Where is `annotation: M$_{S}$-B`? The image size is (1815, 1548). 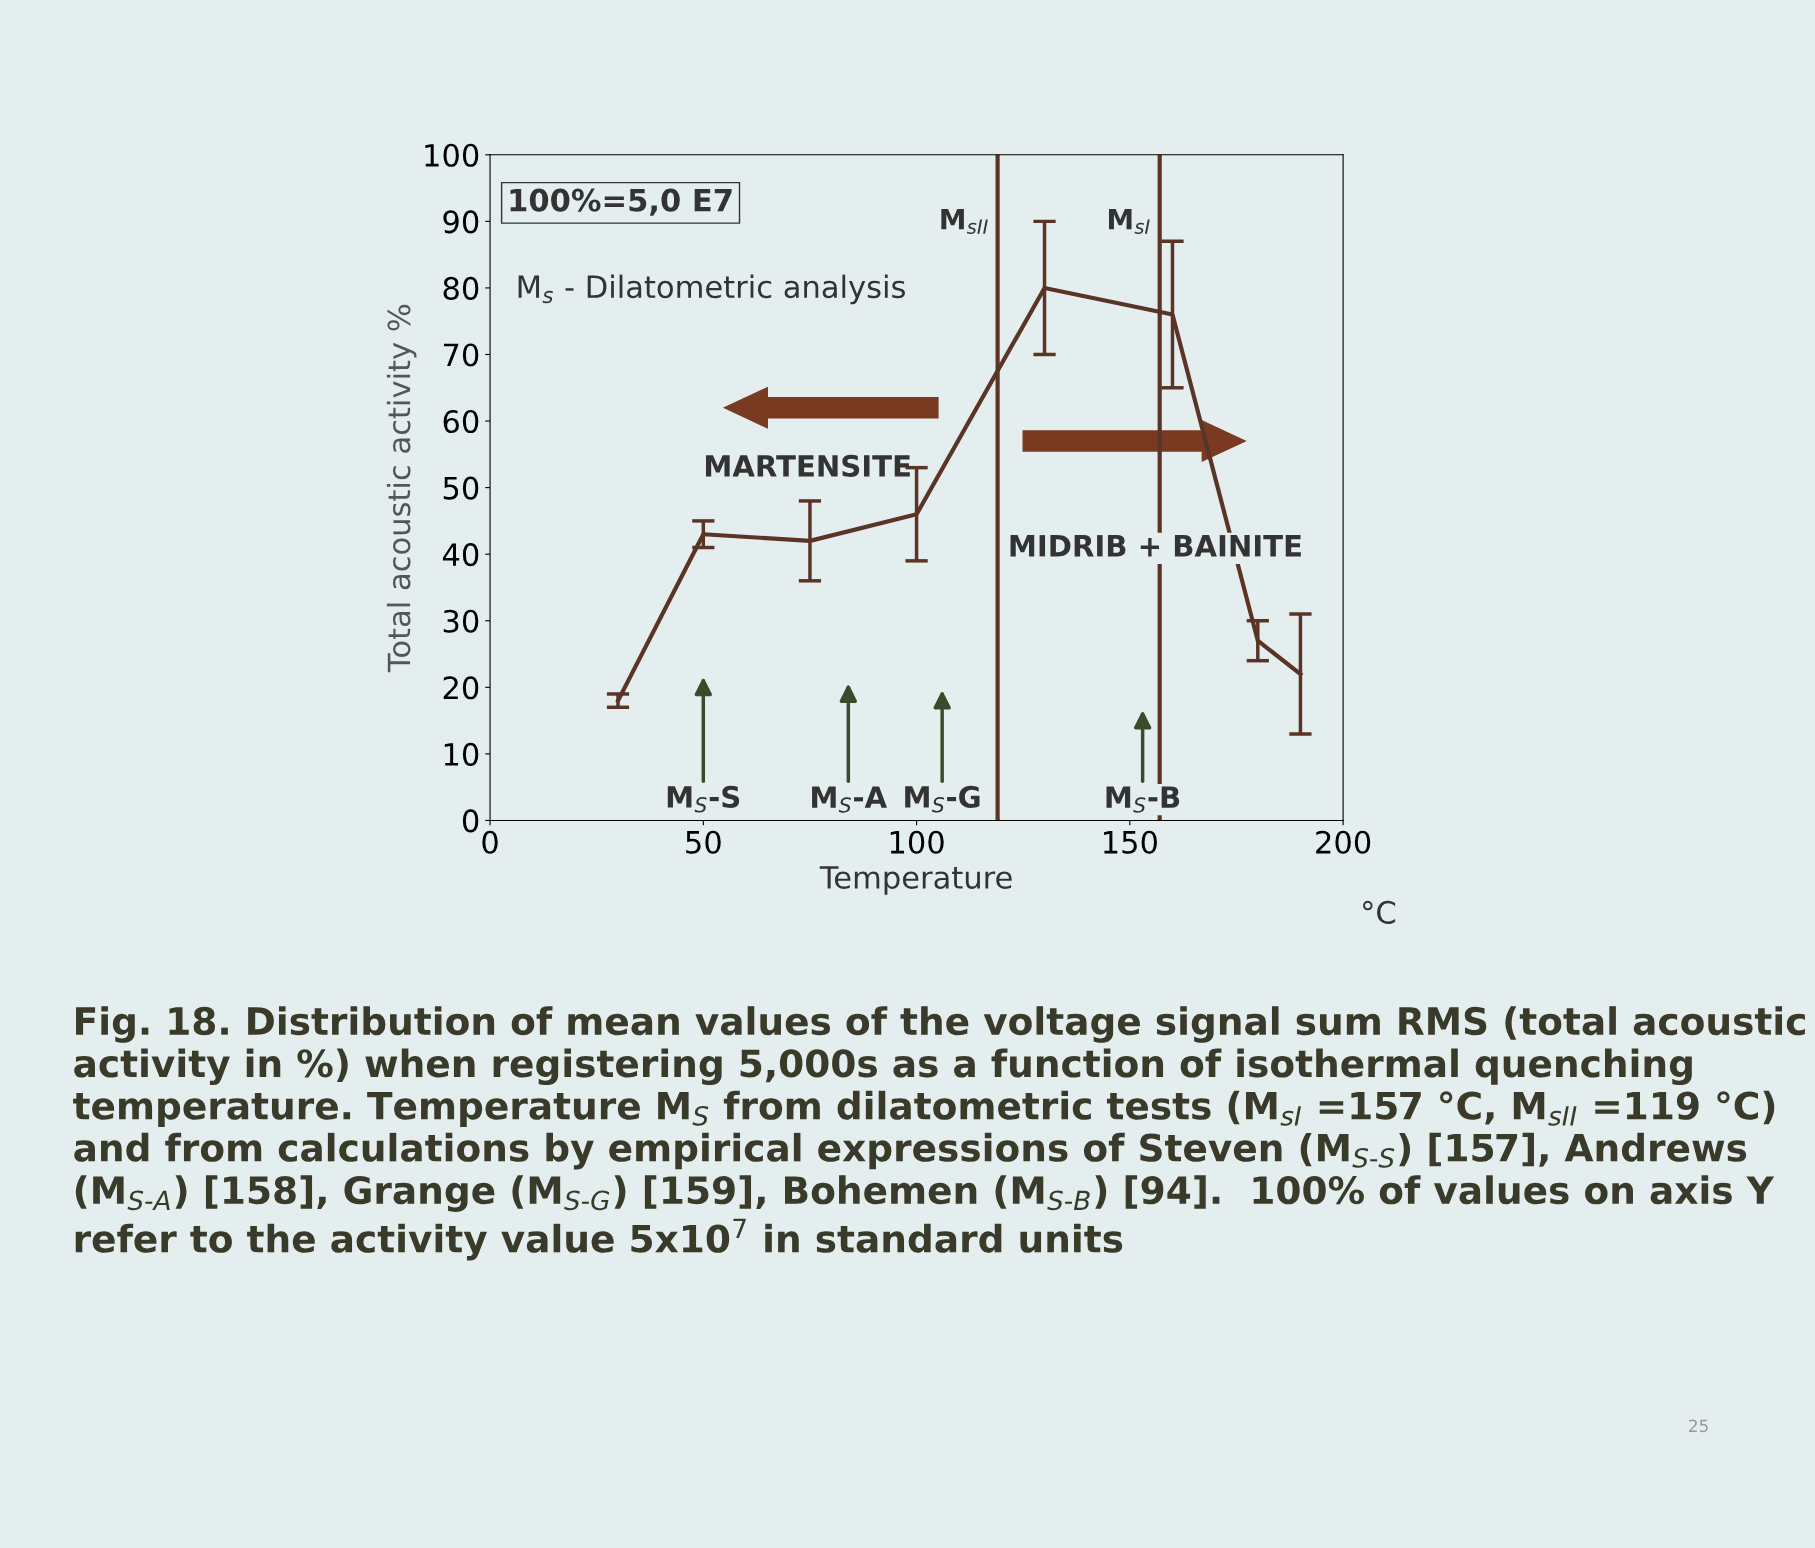
annotation: M$_{S}$-B is located at coordinates (1143, 799).